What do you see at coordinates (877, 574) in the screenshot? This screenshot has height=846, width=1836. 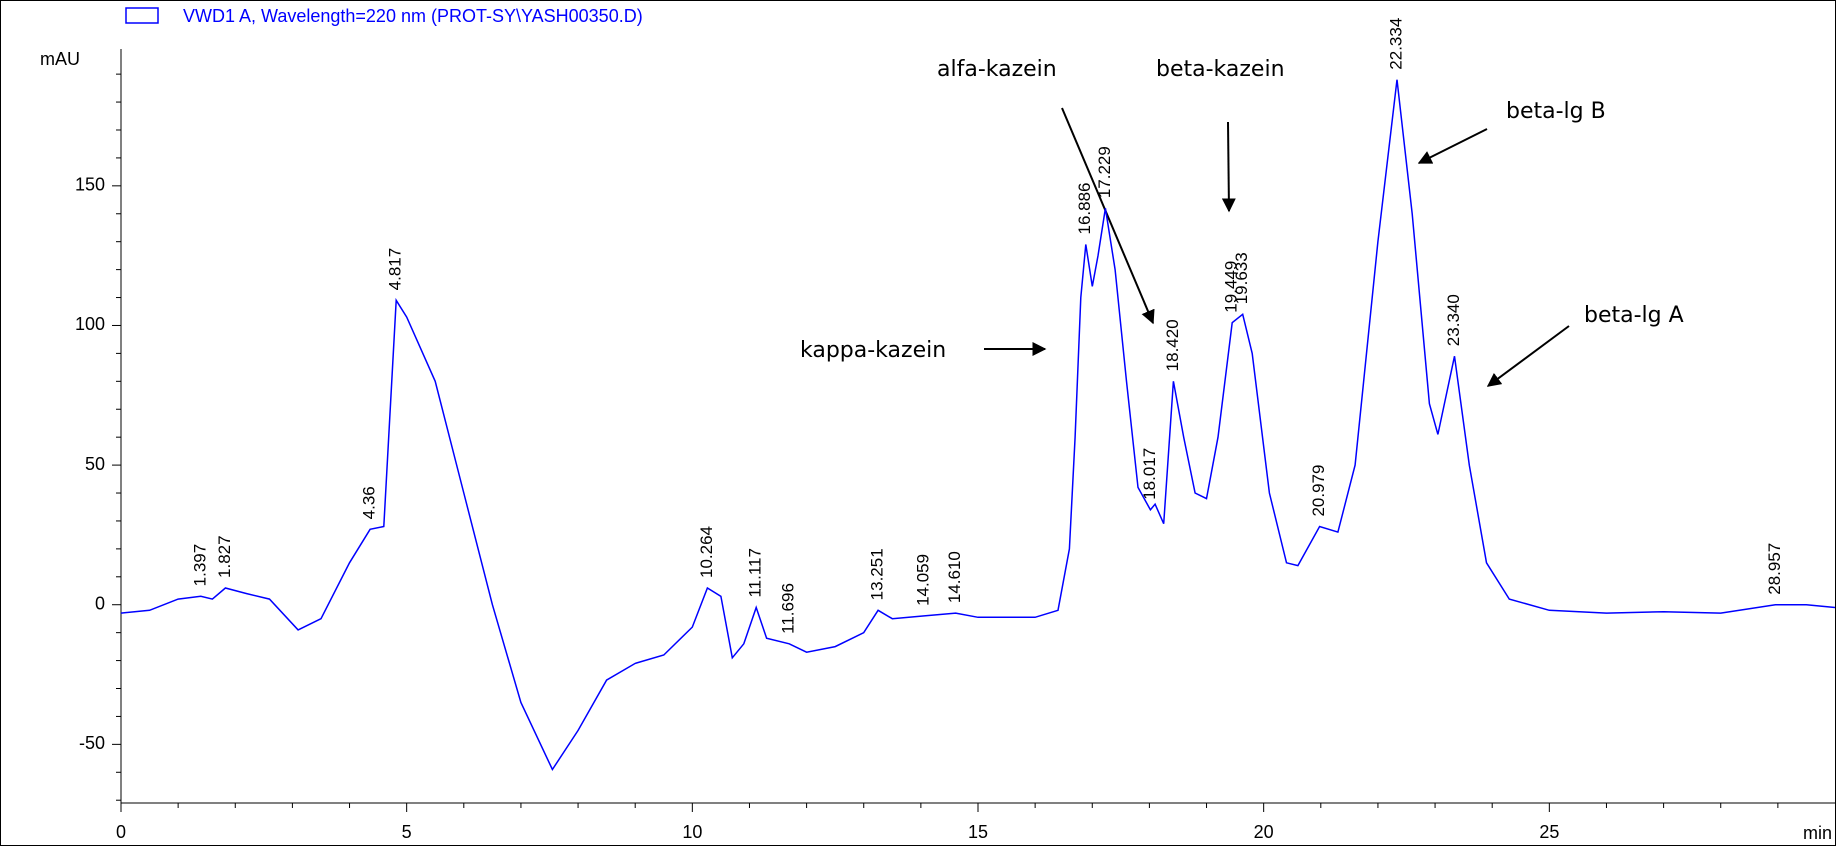 I see `peak-label: 13.251` at bounding box center [877, 574].